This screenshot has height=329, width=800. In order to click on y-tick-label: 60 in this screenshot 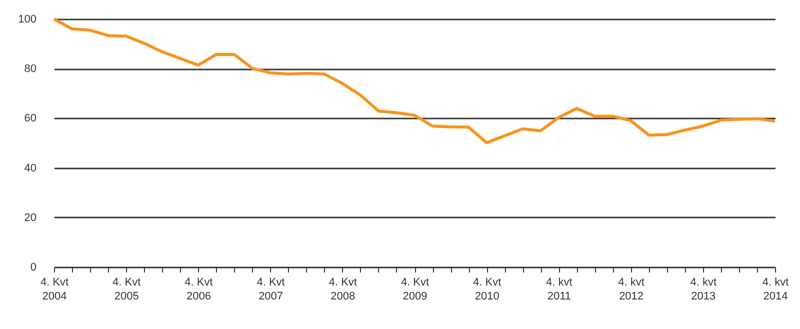, I will do `click(30, 118)`.